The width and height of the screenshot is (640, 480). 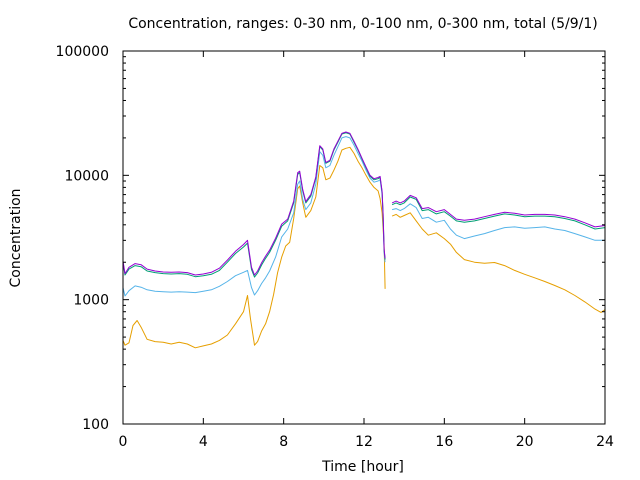 What do you see at coordinates (203, 442) in the screenshot?
I see `x-tick-label: 4` at bounding box center [203, 442].